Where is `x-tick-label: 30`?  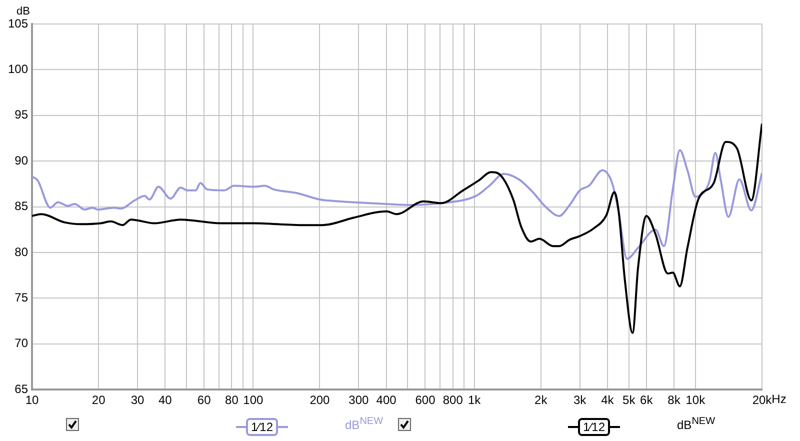
x-tick-label: 30 is located at coordinates (137, 400).